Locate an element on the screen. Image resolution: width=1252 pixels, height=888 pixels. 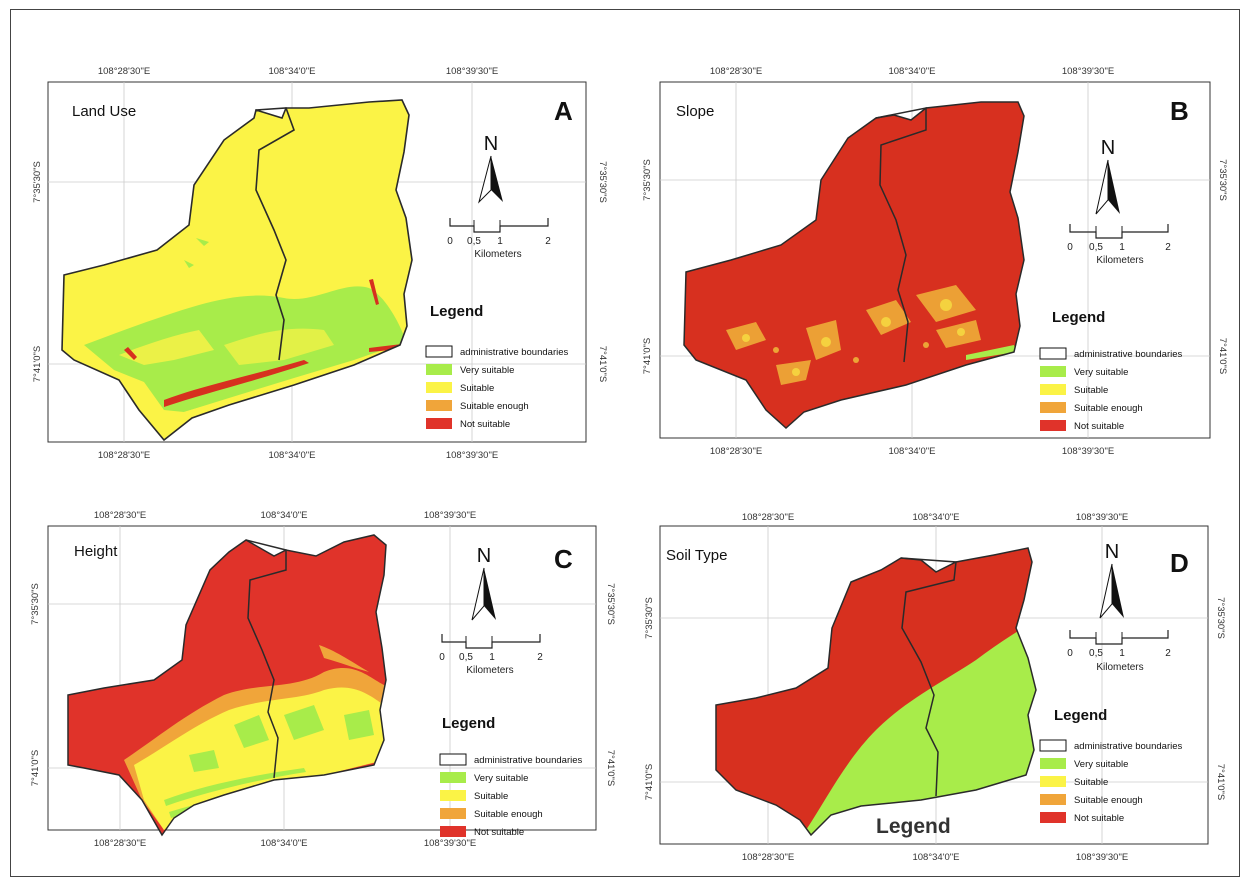
legend-label: Not suitable is located at coordinates (499, 832).